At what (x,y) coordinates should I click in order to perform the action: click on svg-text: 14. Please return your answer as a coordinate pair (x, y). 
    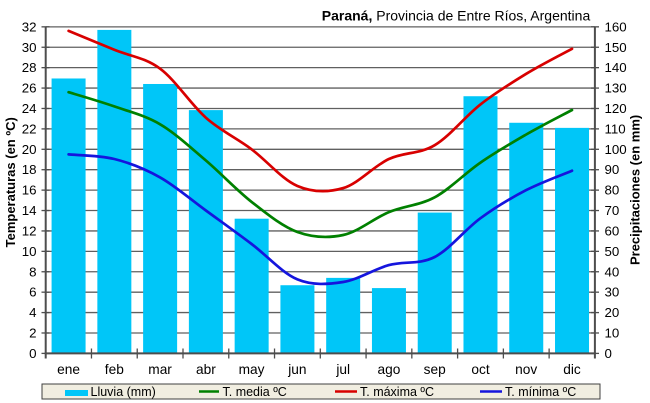
    Looking at the image, I should click on (29, 210).